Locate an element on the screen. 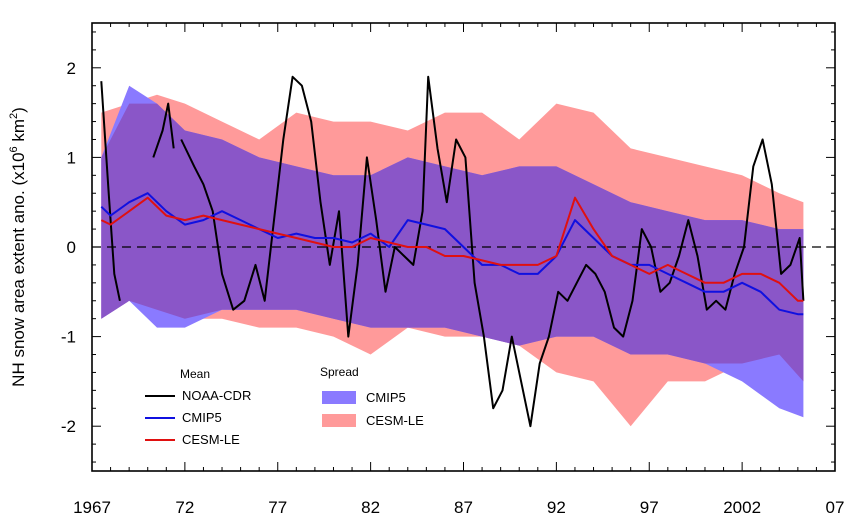  x-tick-label: 07 is located at coordinates (835, 507).